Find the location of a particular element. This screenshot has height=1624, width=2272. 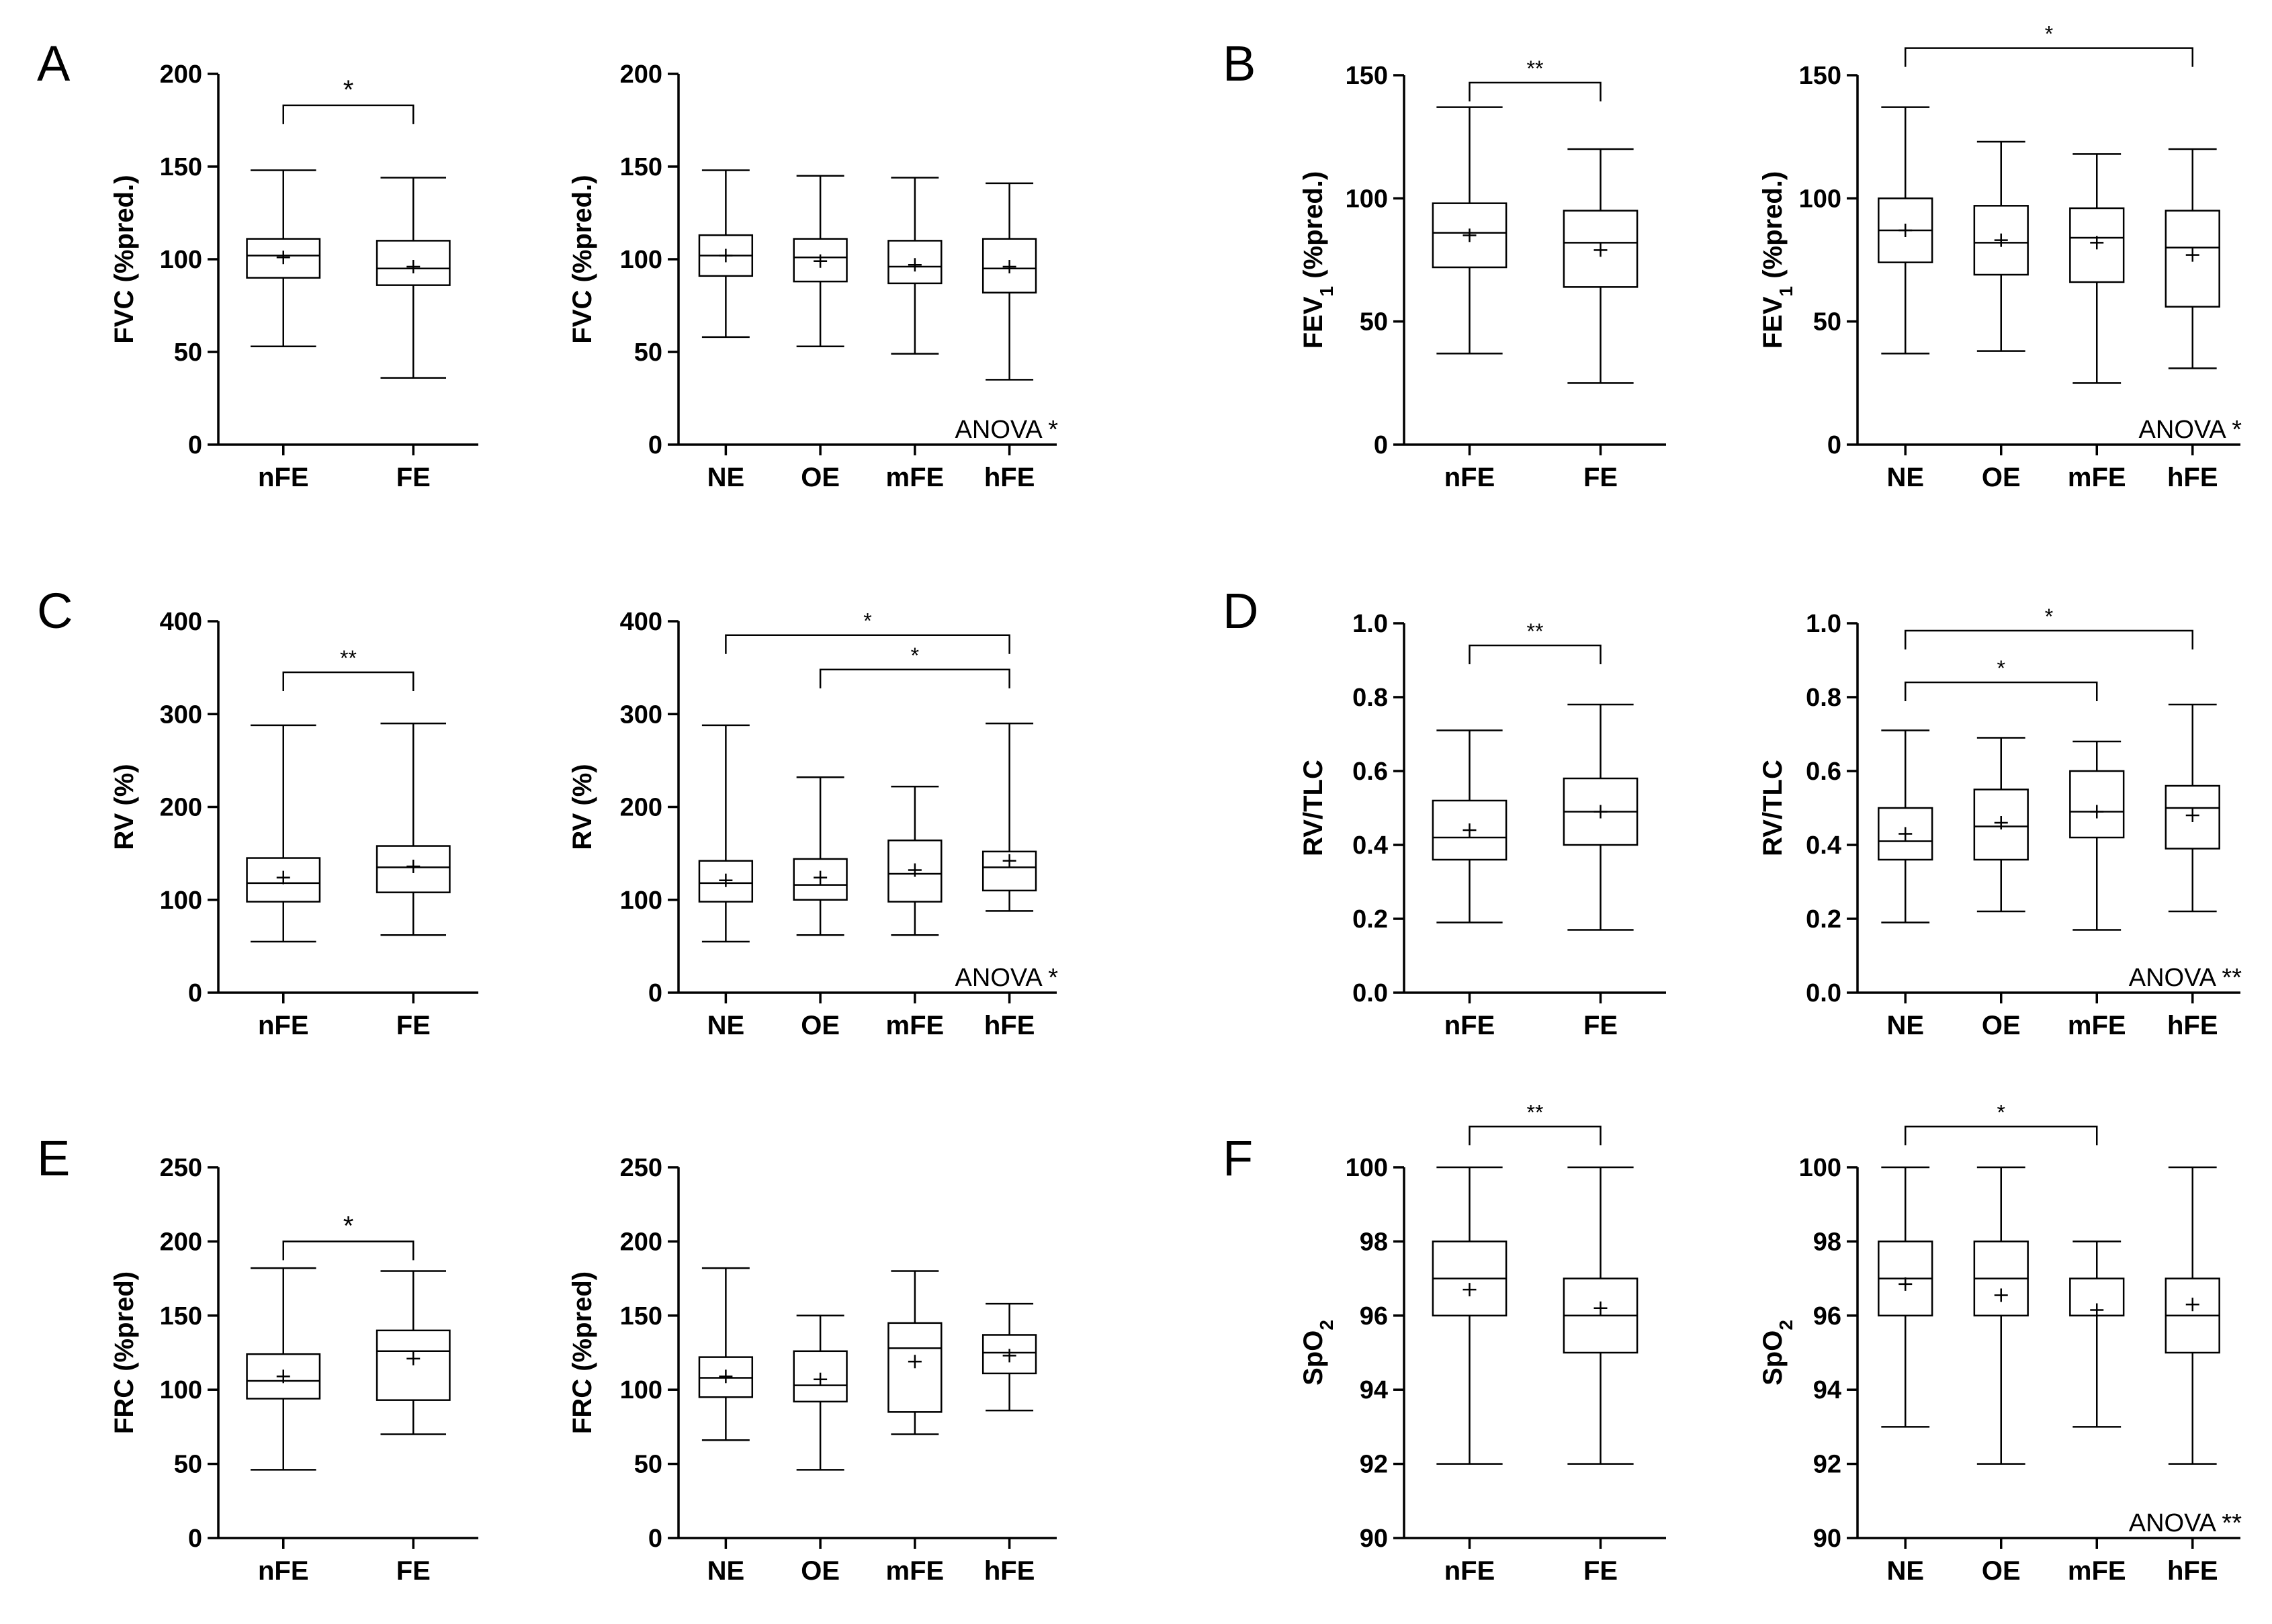

significance-bracket: ** is located at coordinates (1535, 641).